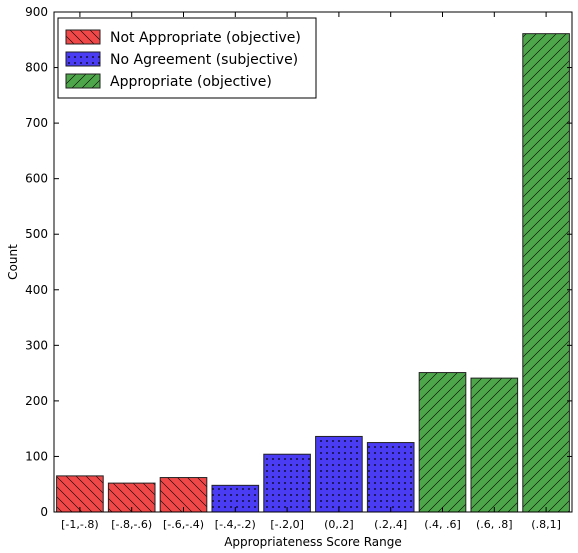  I want to click on y-tick-label: 800, so click(36, 68).